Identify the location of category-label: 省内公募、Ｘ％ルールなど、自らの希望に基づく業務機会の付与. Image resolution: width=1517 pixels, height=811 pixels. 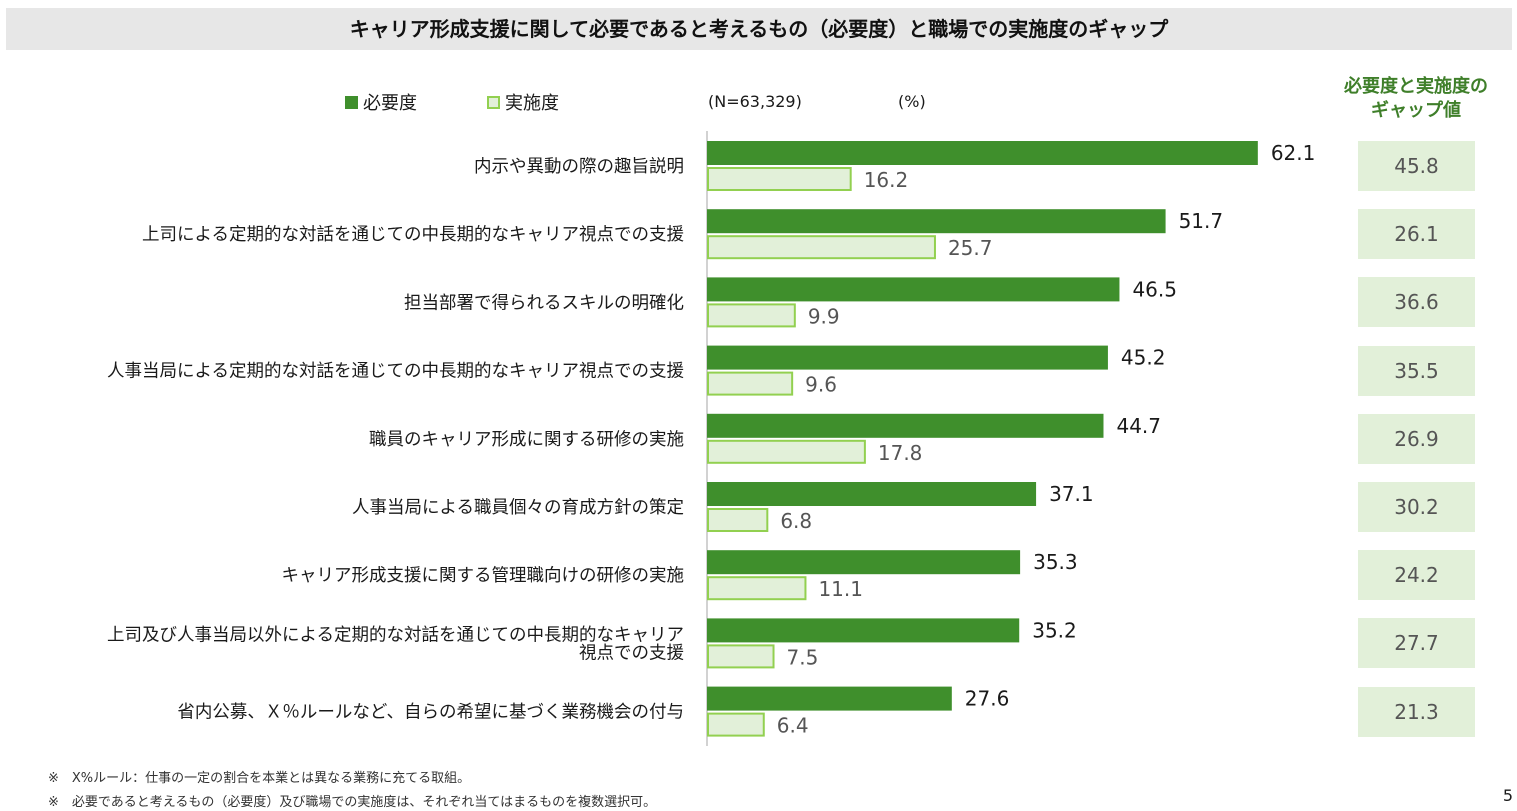
(430, 713).